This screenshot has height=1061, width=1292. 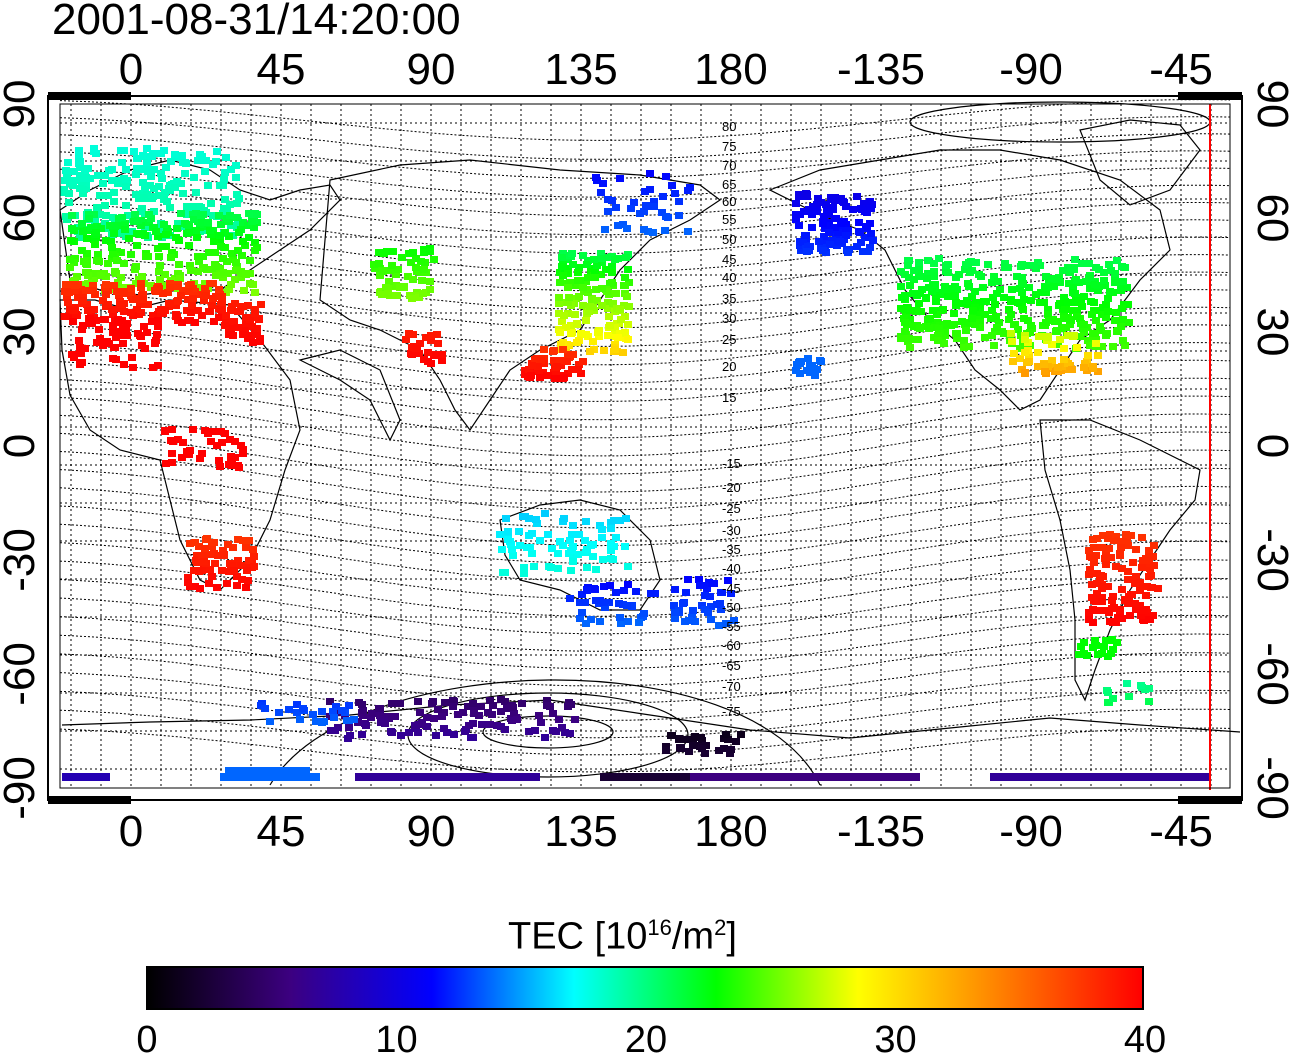 What do you see at coordinates (881, 69) in the screenshot?
I see `top-lon-label: -135` at bounding box center [881, 69].